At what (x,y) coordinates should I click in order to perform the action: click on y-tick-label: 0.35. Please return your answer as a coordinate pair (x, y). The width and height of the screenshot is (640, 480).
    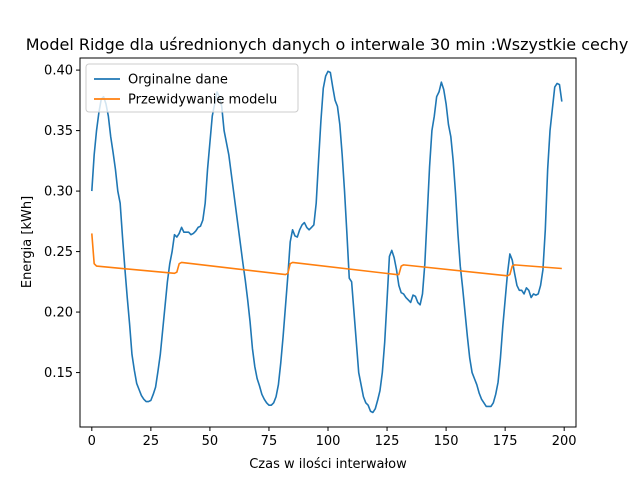
    Looking at the image, I should click on (58, 131).